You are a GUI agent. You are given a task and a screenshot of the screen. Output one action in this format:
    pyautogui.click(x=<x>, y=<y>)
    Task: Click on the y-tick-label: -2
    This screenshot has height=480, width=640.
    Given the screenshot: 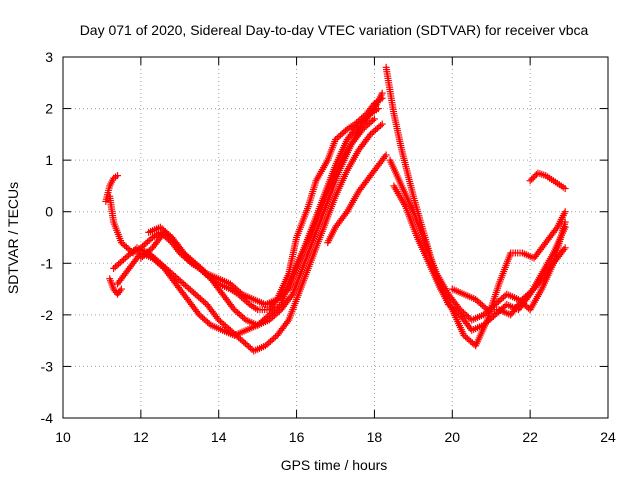 What is the action you would take?
    pyautogui.click(x=47, y=315)
    